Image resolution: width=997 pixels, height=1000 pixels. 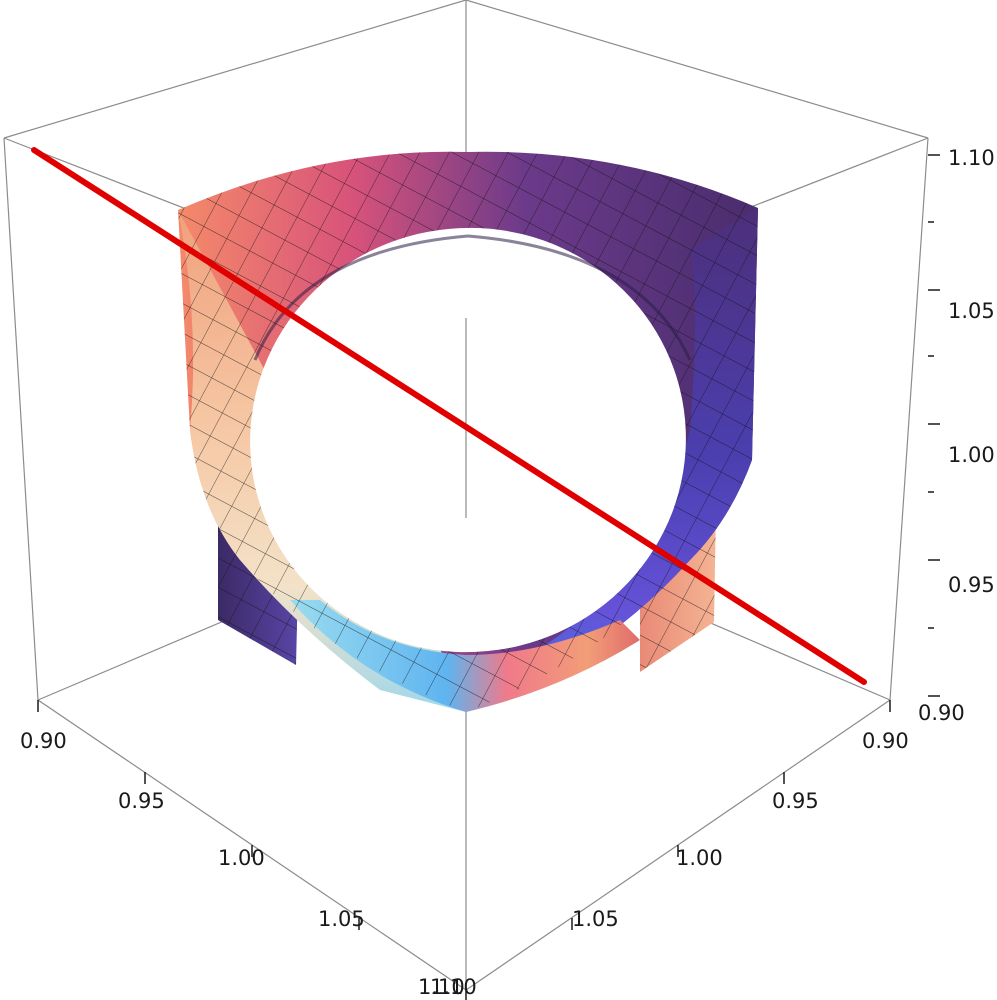 What do you see at coordinates (699, 858) in the screenshot?
I see `y-tick-label: 1.00` at bounding box center [699, 858].